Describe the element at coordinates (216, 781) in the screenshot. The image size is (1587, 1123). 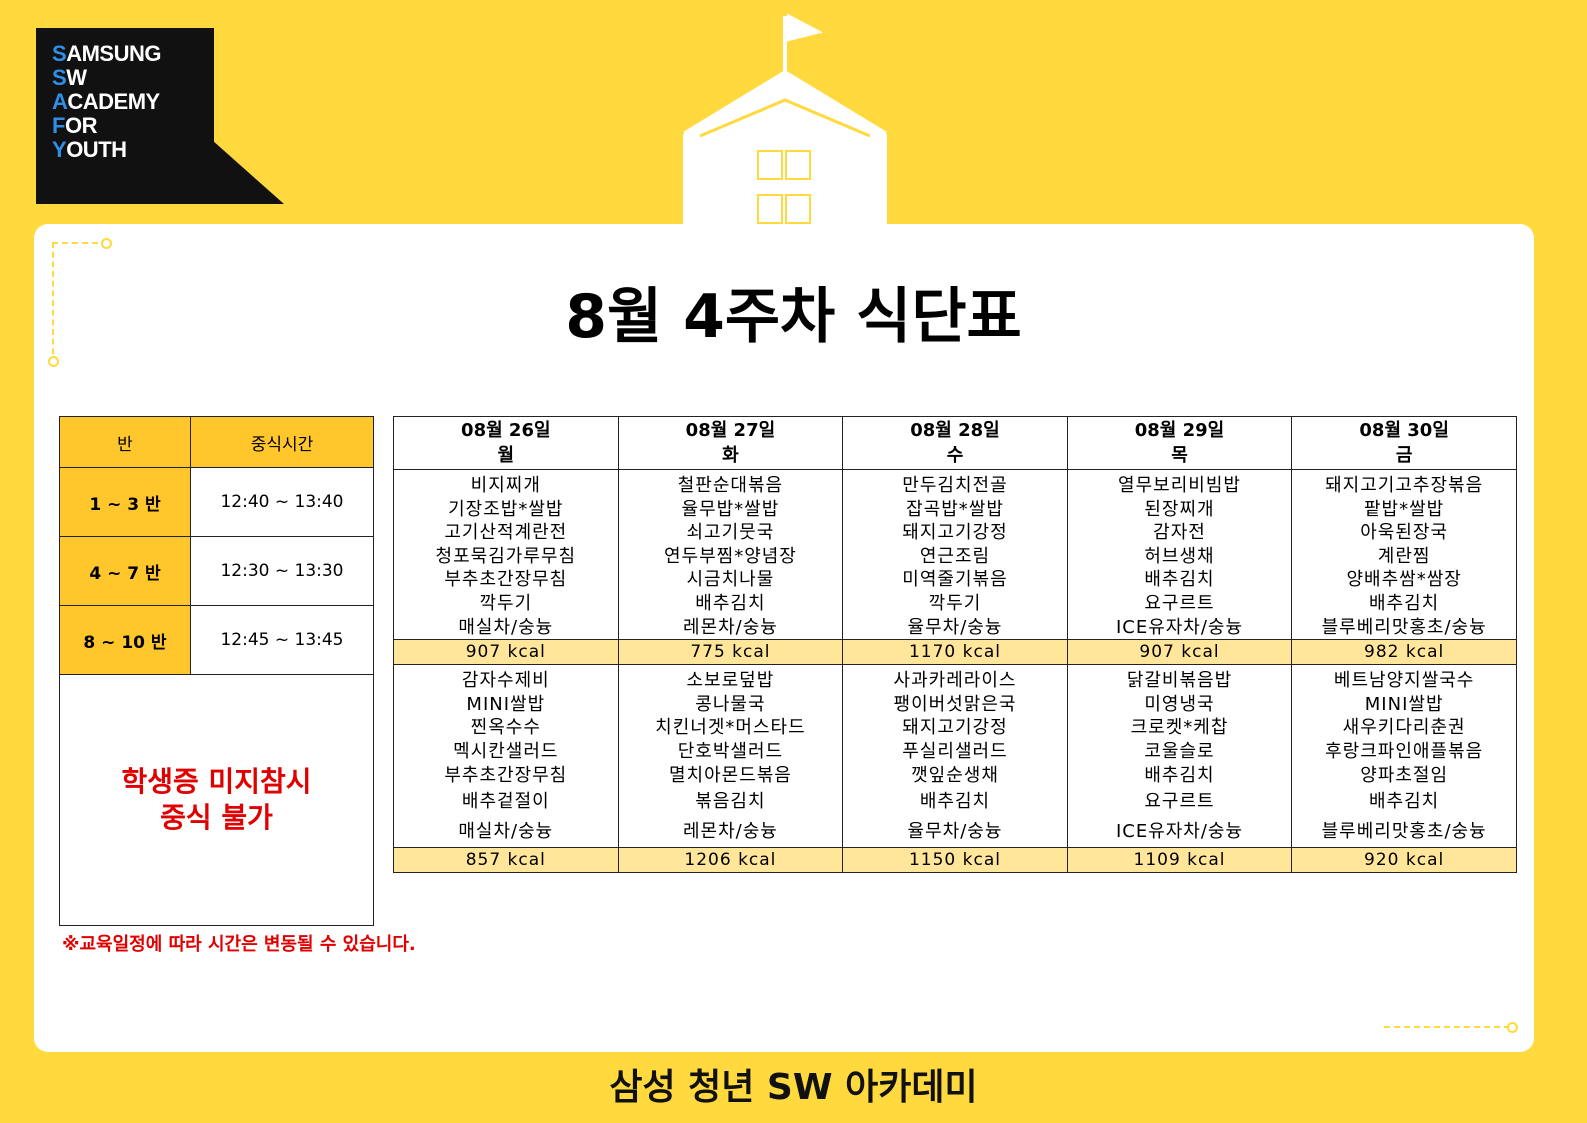
I see `notice-line: 학생증 미지참시` at that location.